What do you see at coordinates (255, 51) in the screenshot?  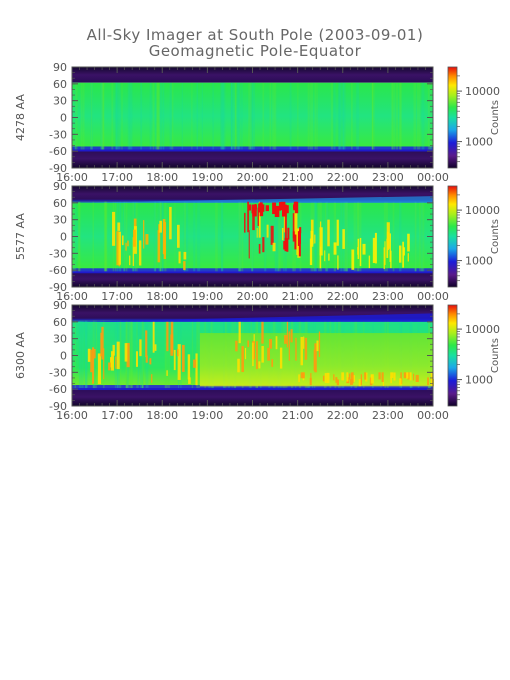 I see `chart-subtitle: Geomagnetic Pole-Equator` at bounding box center [255, 51].